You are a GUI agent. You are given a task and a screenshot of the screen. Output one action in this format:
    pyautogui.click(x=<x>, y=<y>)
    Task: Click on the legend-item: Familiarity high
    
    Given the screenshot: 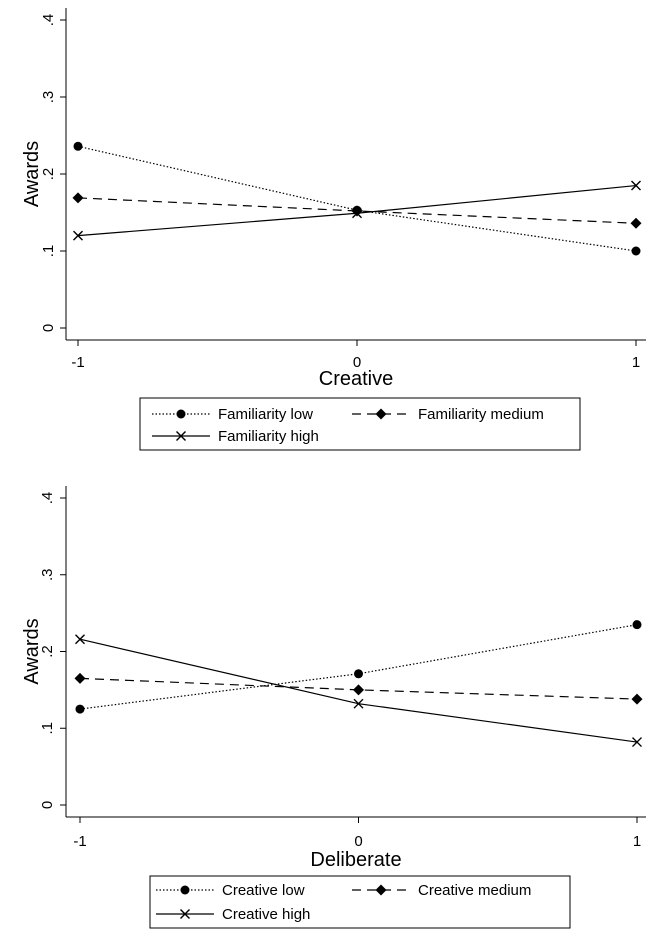 What is the action you would take?
    pyautogui.click(x=235, y=436)
    